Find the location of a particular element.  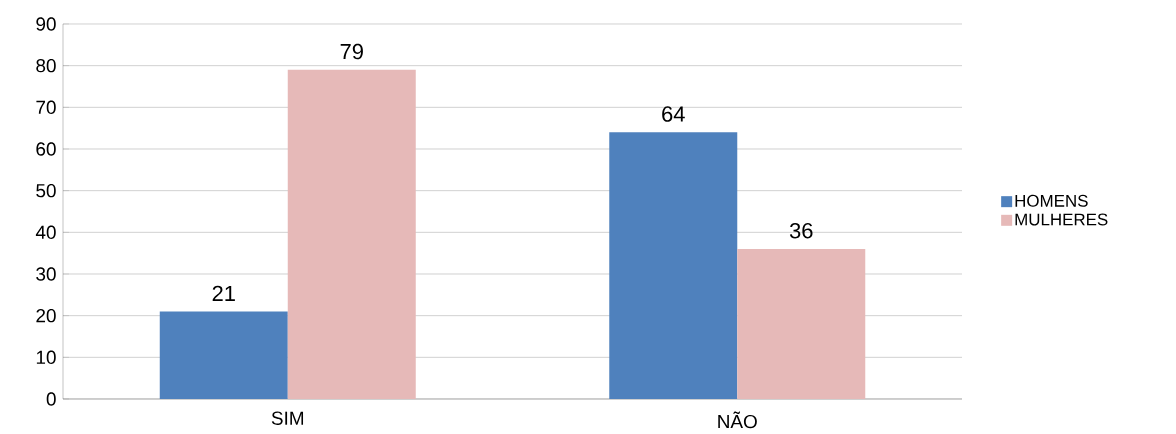

data-label: 79 is located at coordinates (351, 51).